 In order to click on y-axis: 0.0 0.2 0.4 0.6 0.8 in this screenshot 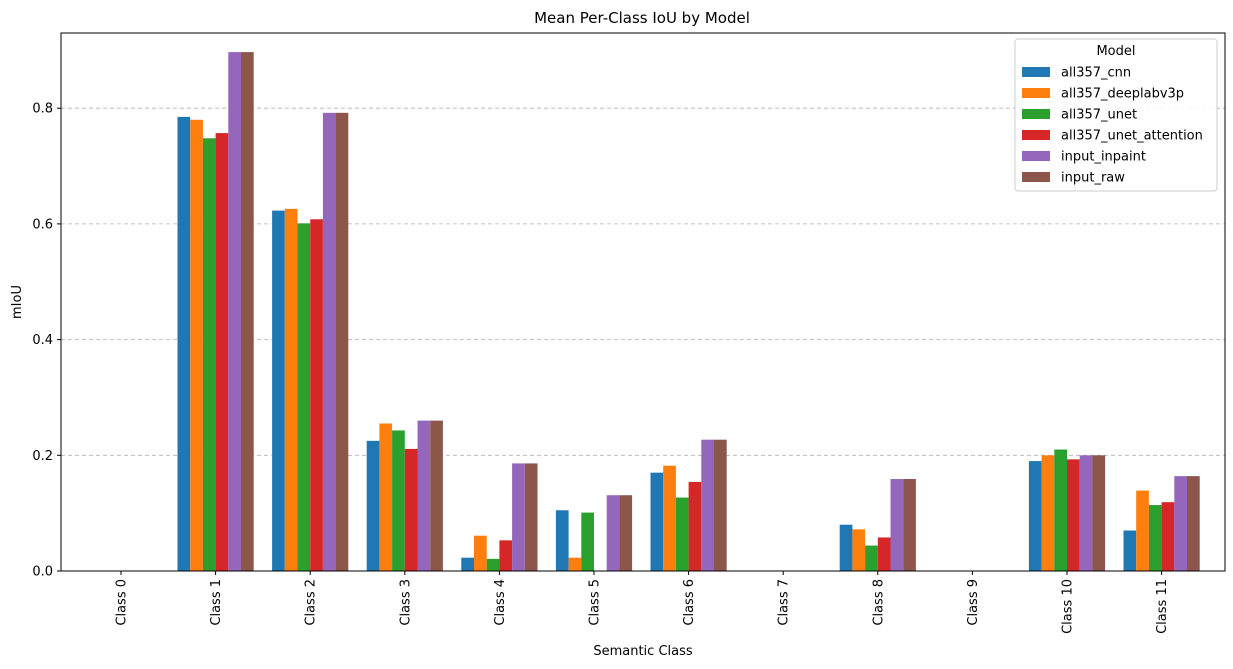, I will do `click(46, 341)`.